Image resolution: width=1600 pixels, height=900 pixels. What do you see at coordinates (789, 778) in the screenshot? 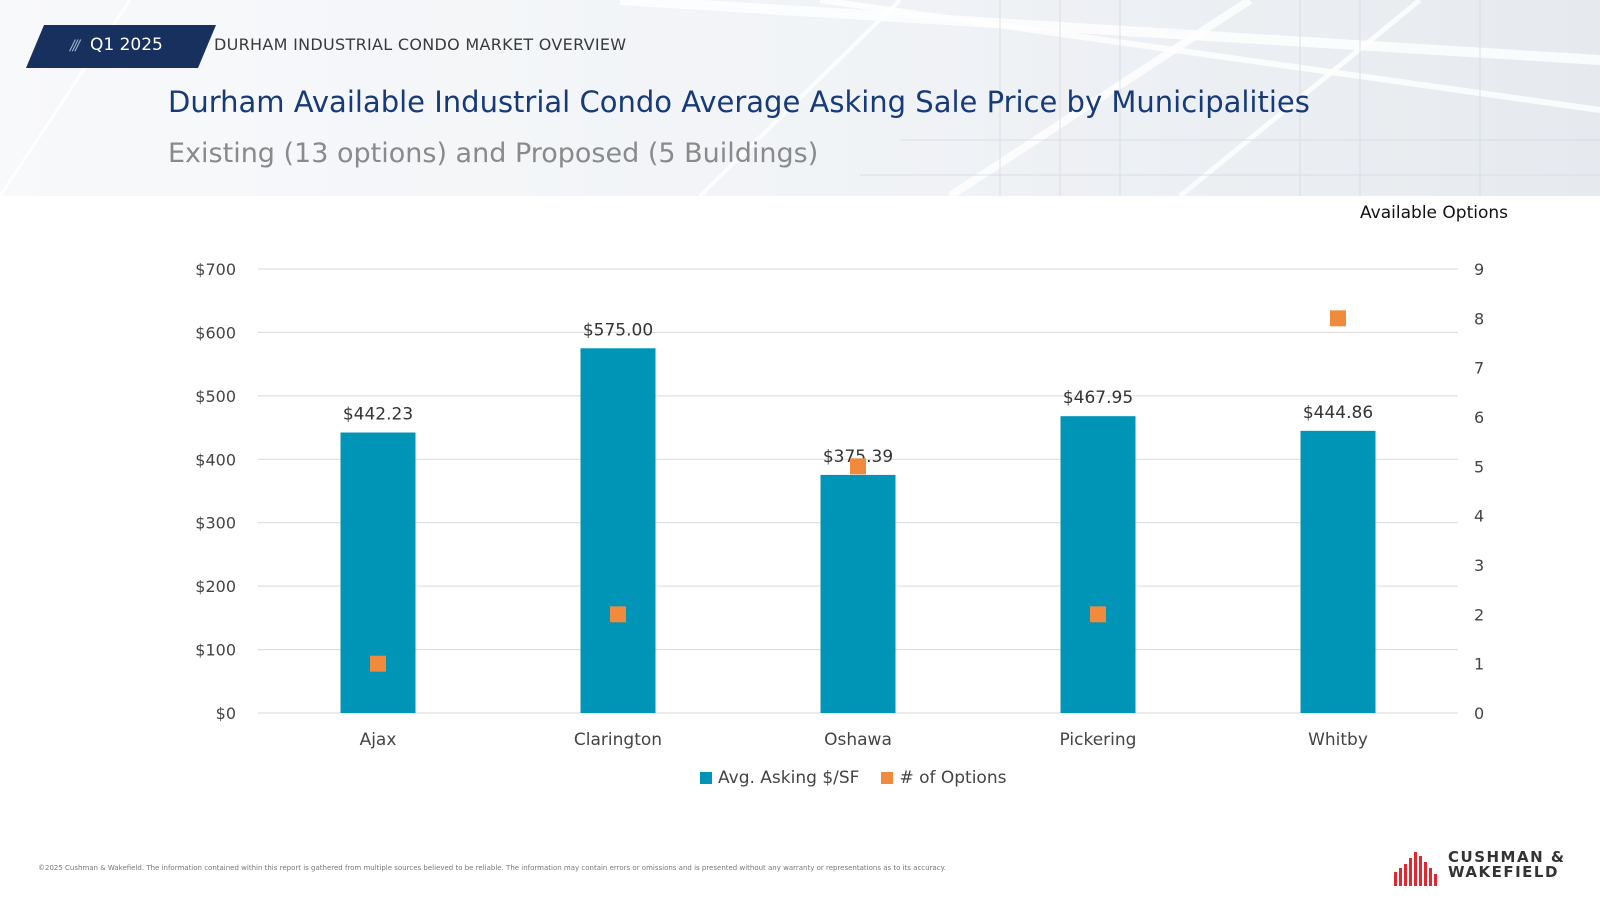
I see `legend-label-price: Avg. Asking $/SF` at bounding box center [789, 778].